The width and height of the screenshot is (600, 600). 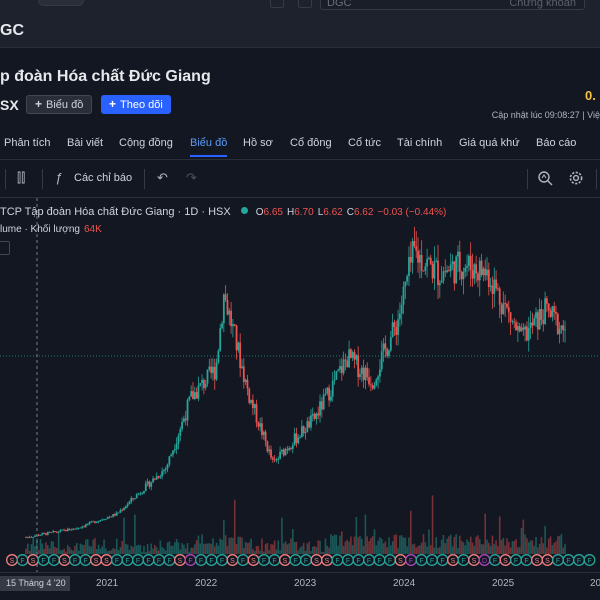 I want to click on settings-gear-icon, so click(x=576, y=179).